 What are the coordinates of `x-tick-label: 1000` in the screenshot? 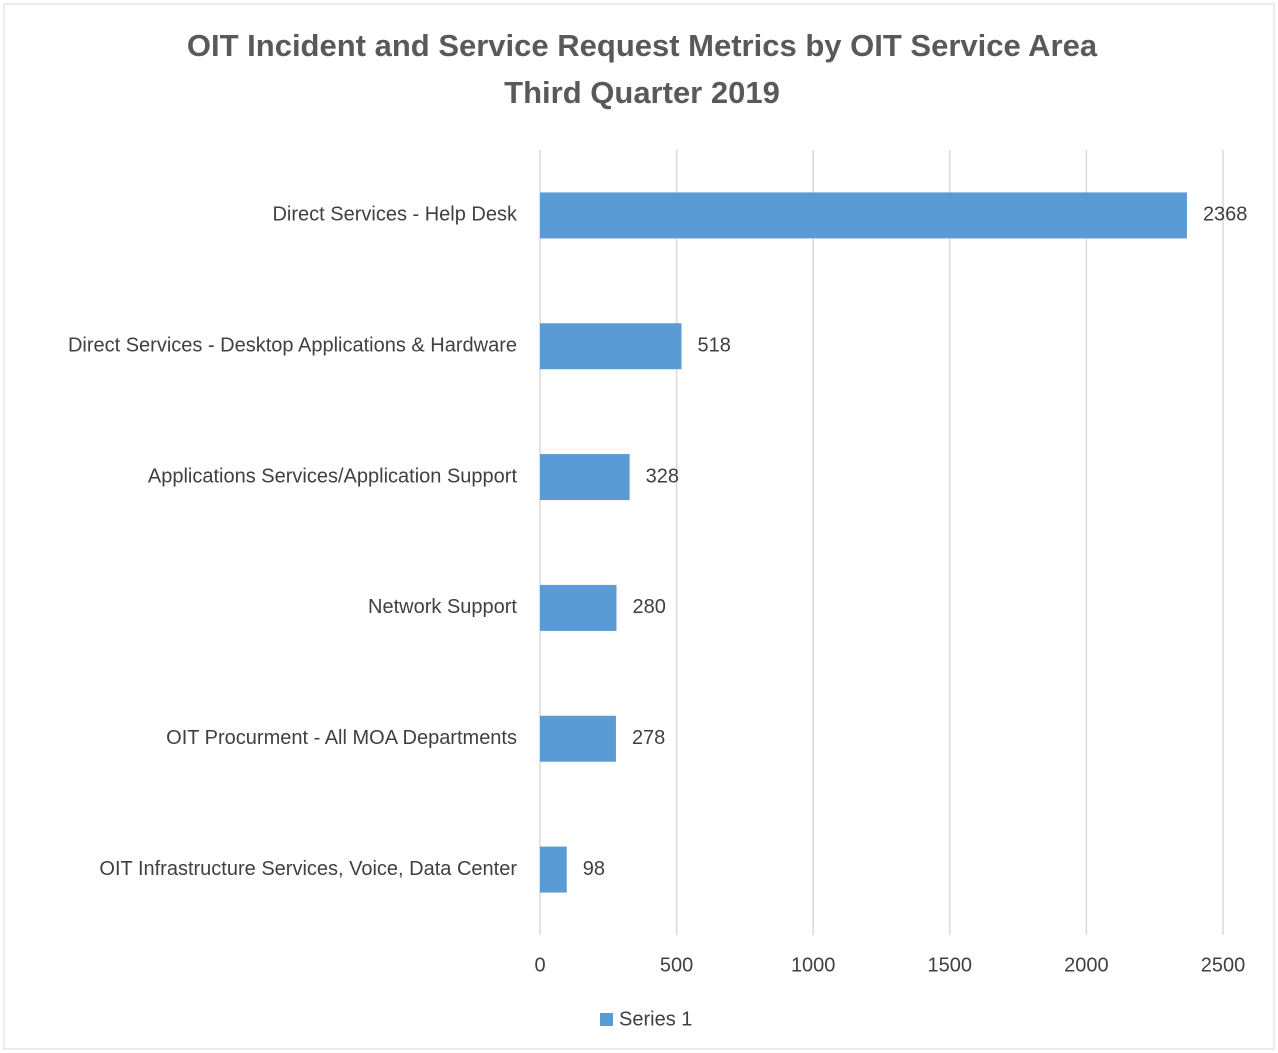 It's located at (813, 965).